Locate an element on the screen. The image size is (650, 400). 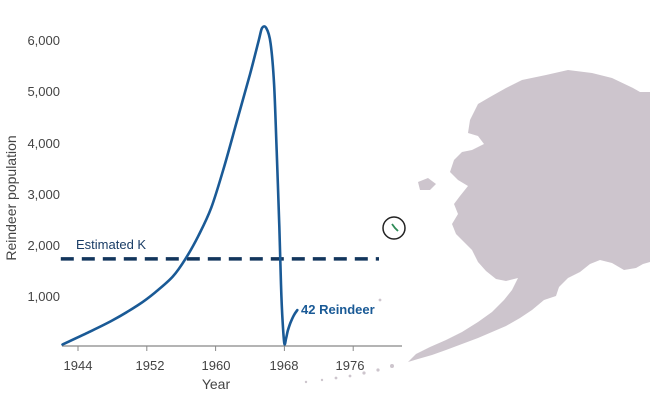
estimated-k-label: Estimated K is located at coordinates (111, 244).